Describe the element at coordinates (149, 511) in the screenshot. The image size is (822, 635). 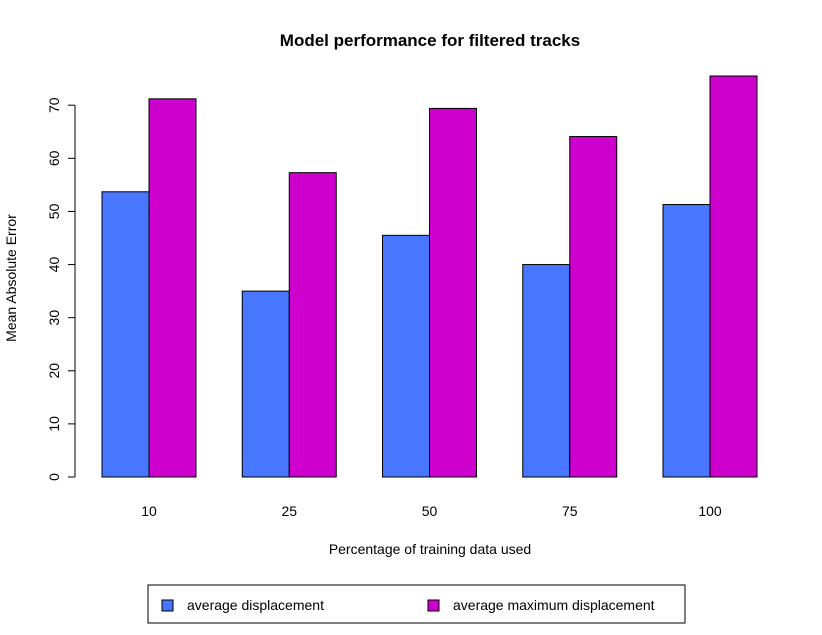
I see `x-tick-label: 10` at that location.